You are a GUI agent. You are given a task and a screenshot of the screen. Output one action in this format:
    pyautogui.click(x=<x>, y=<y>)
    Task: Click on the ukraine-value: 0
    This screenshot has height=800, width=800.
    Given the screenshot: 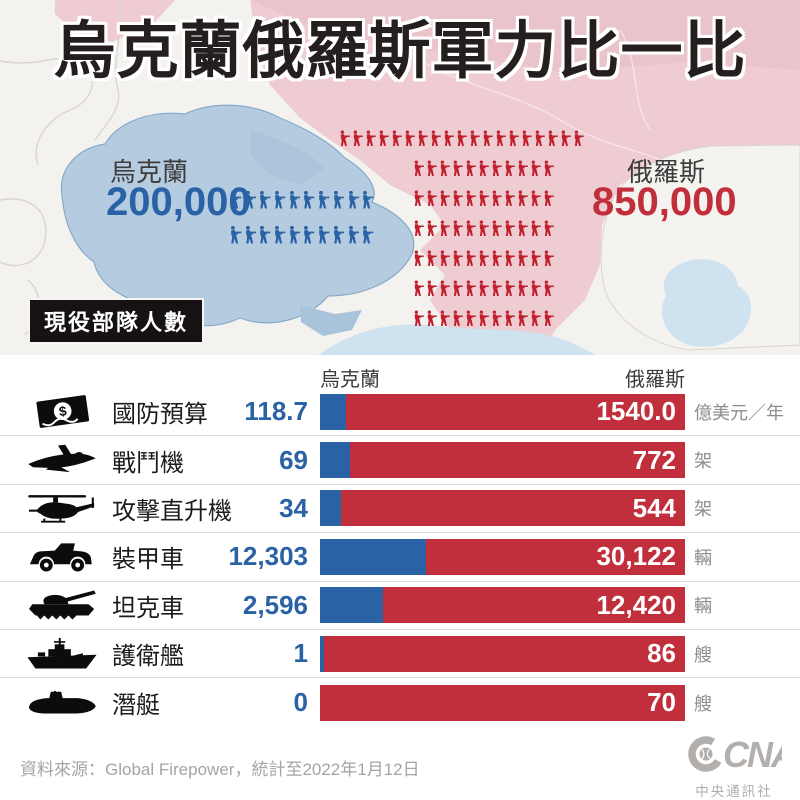 What is the action you would take?
    pyautogui.click(x=300, y=702)
    